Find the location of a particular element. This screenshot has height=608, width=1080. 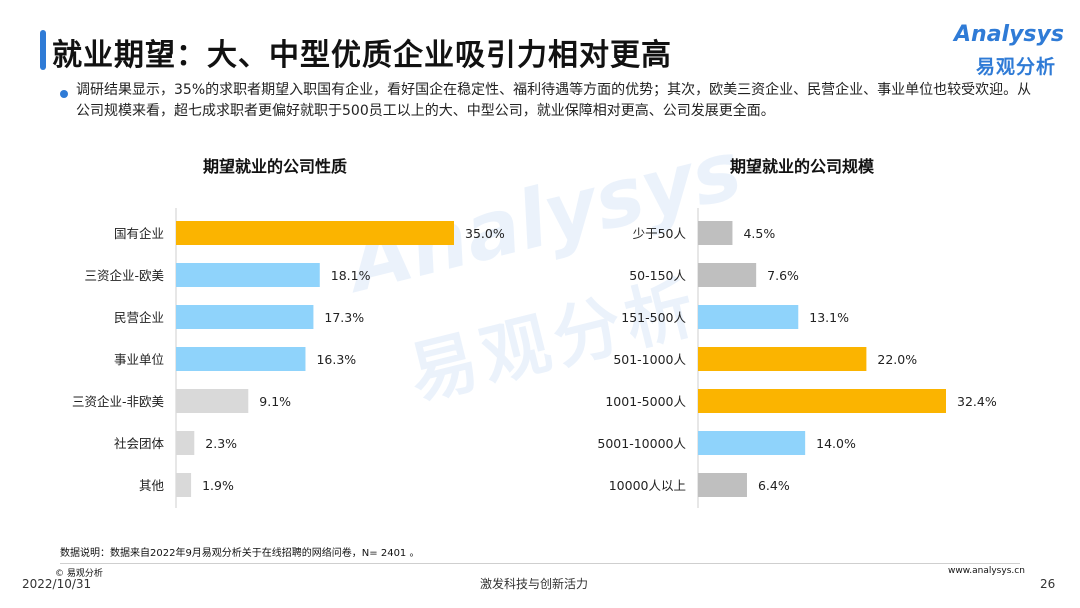

category-label: 民营企业 is located at coordinates (139, 317).